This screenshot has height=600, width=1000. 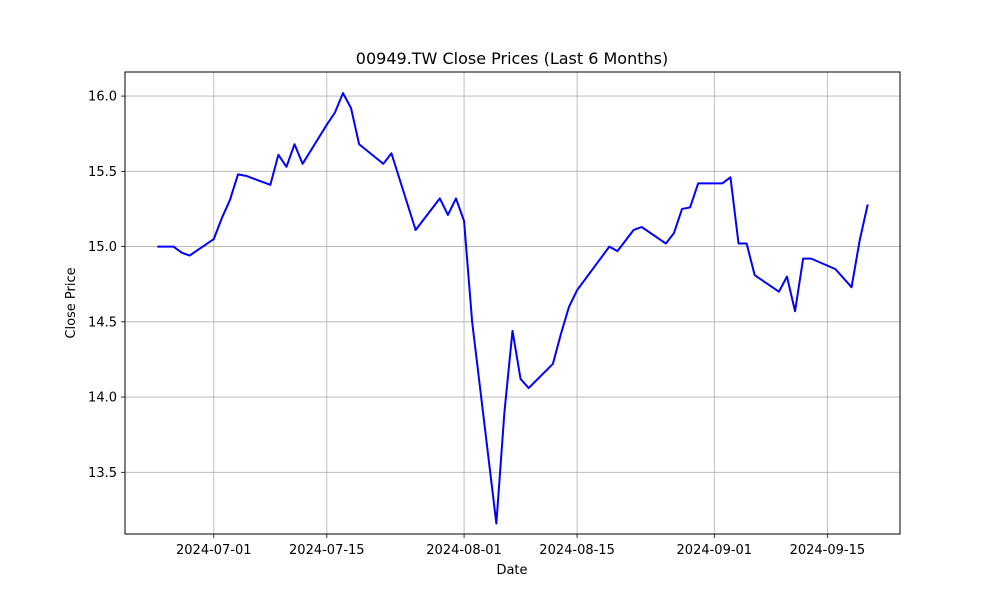 I want to click on y-tick-label: 15.0, so click(x=102, y=247).